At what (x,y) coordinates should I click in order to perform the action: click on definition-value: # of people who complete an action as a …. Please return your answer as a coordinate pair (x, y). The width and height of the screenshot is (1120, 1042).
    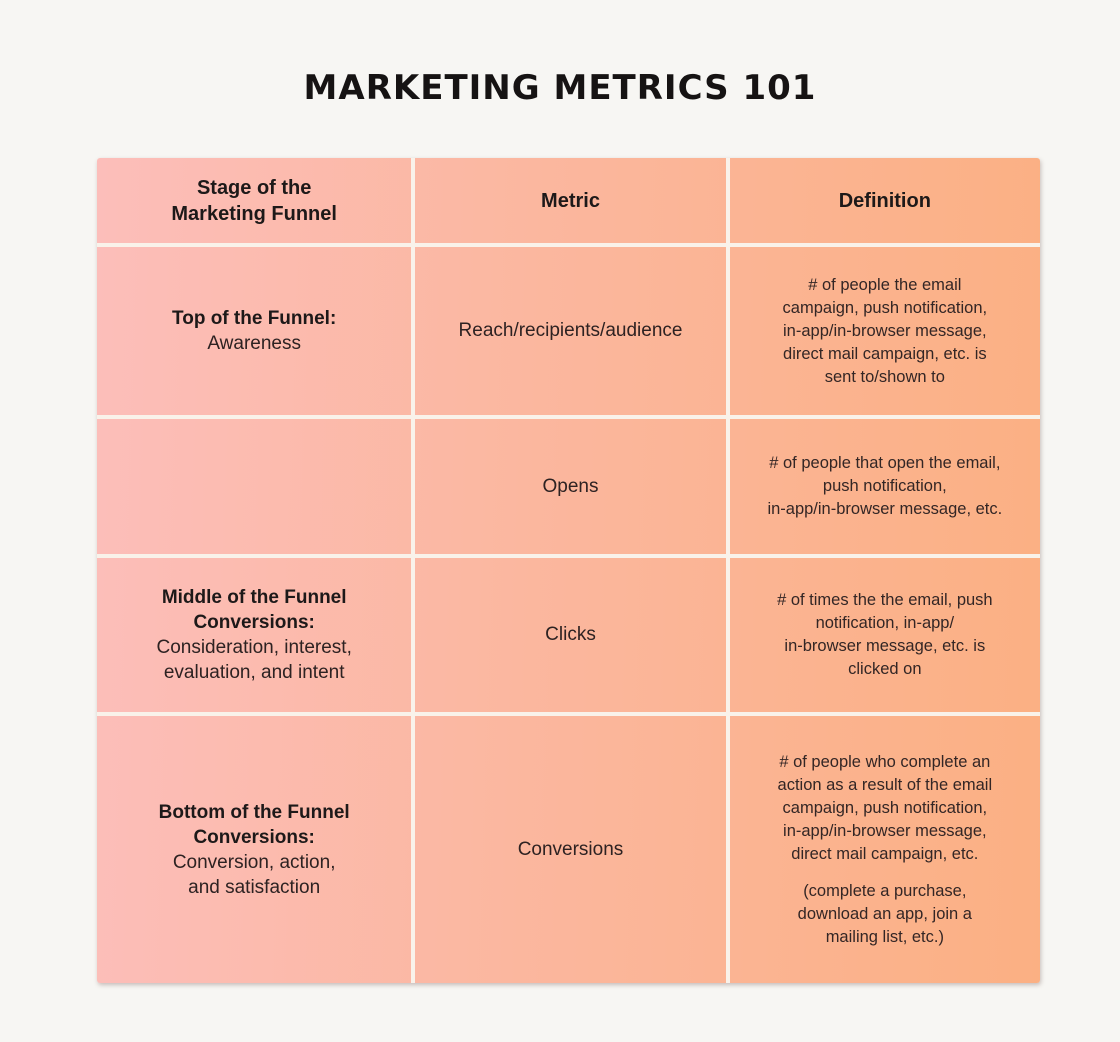
    Looking at the image, I should click on (885, 807).